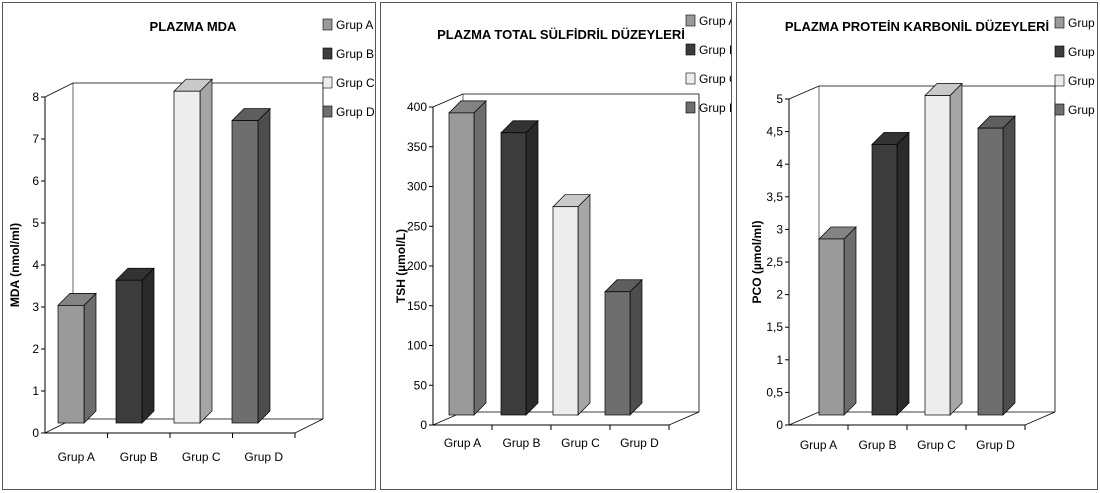  Describe the element at coordinates (774, 197) in the screenshot. I see `y-tick-label: 3,5` at that location.